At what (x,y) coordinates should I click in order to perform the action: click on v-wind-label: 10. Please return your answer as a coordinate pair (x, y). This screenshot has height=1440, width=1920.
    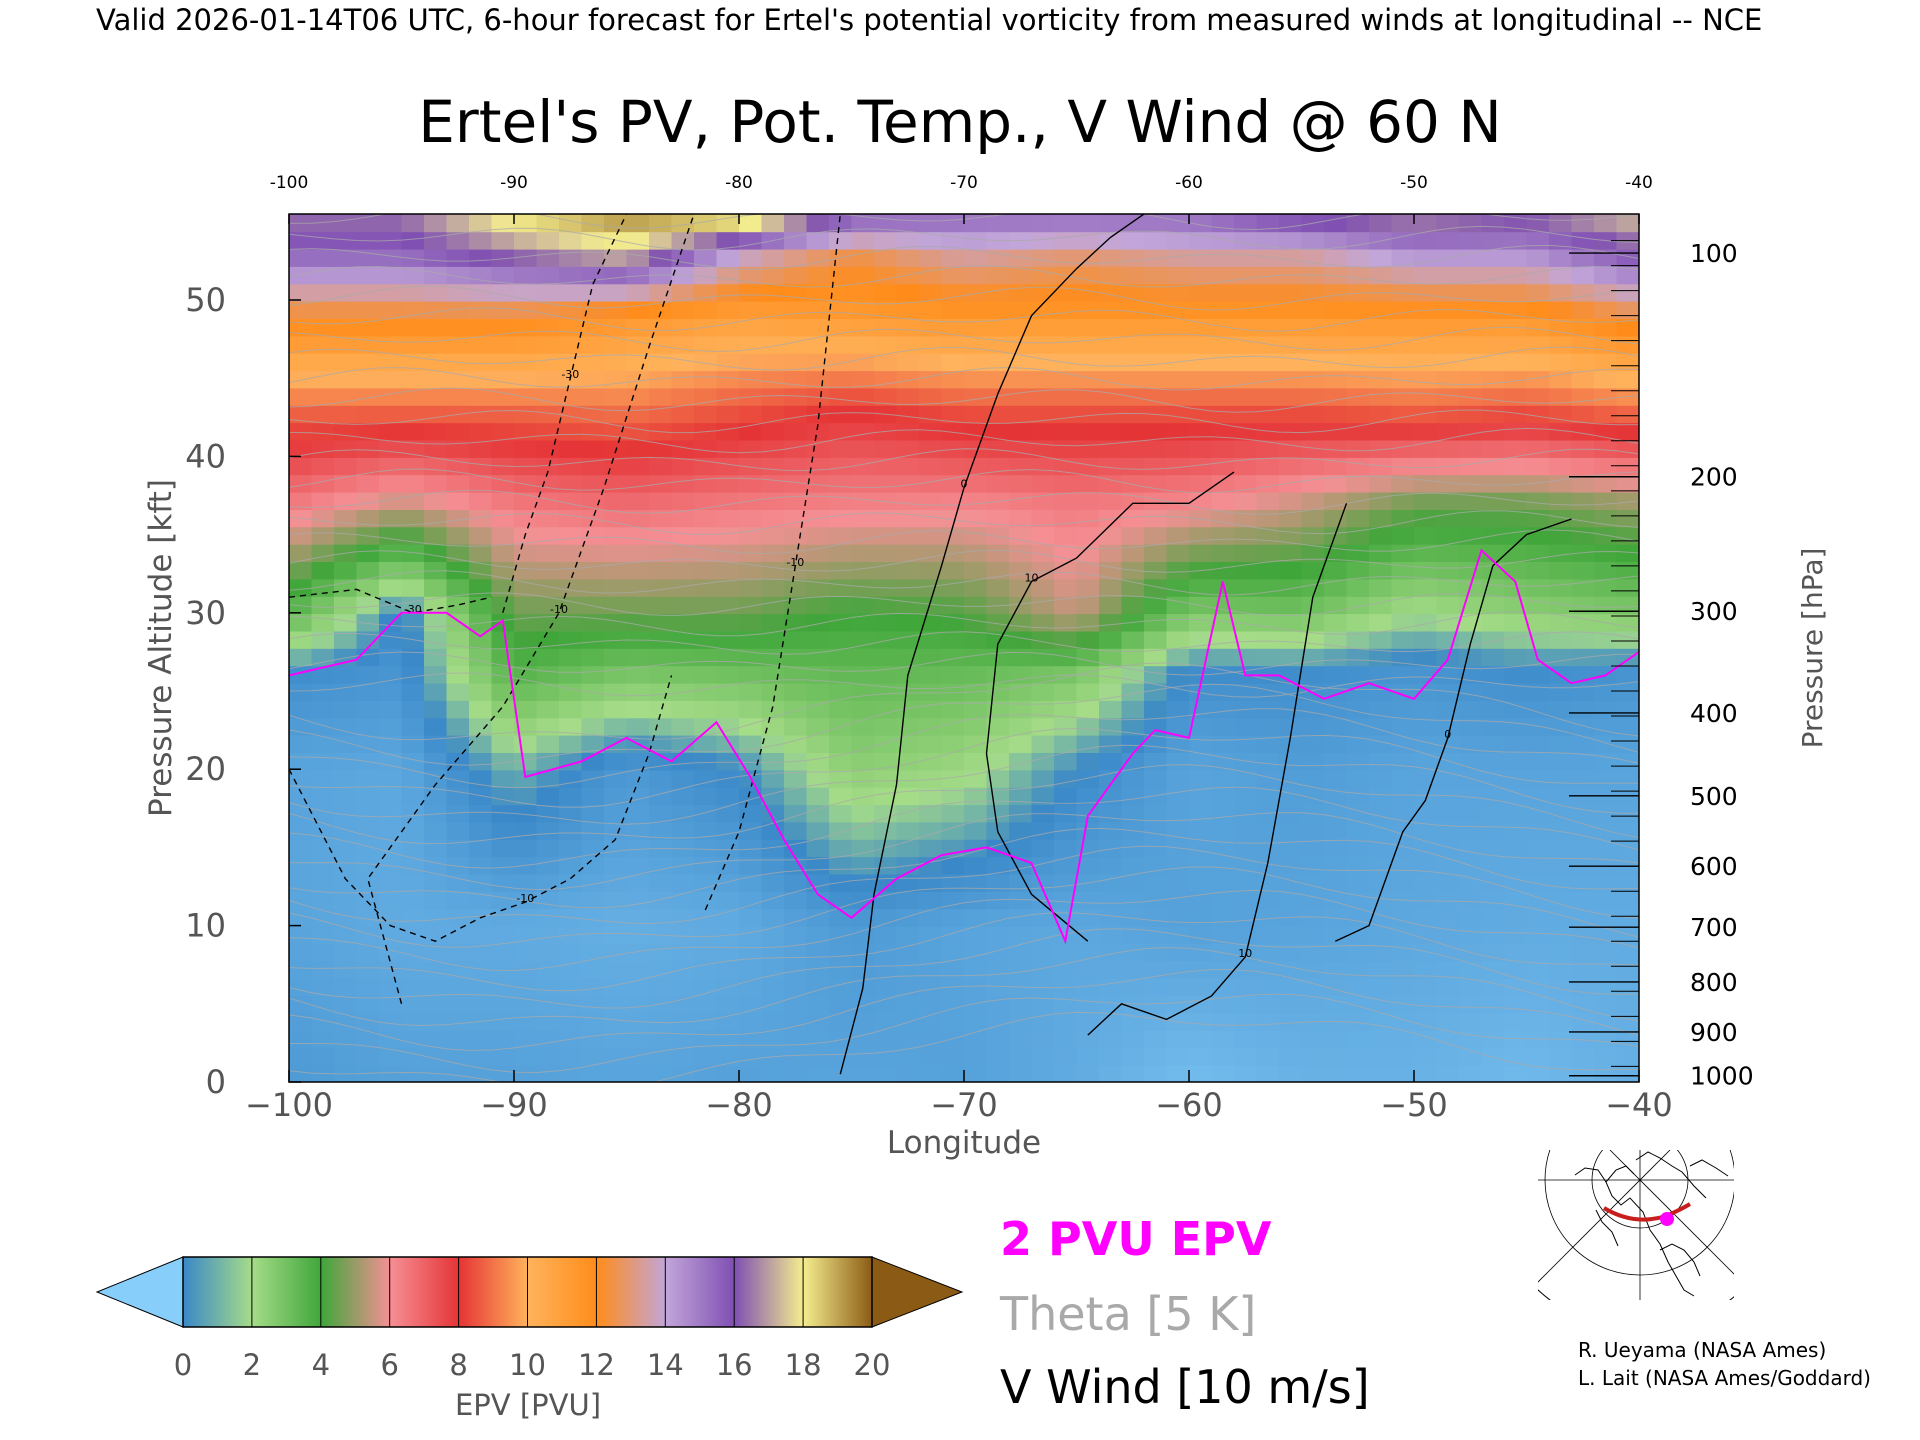
    Looking at the image, I should click on (1032, 578).